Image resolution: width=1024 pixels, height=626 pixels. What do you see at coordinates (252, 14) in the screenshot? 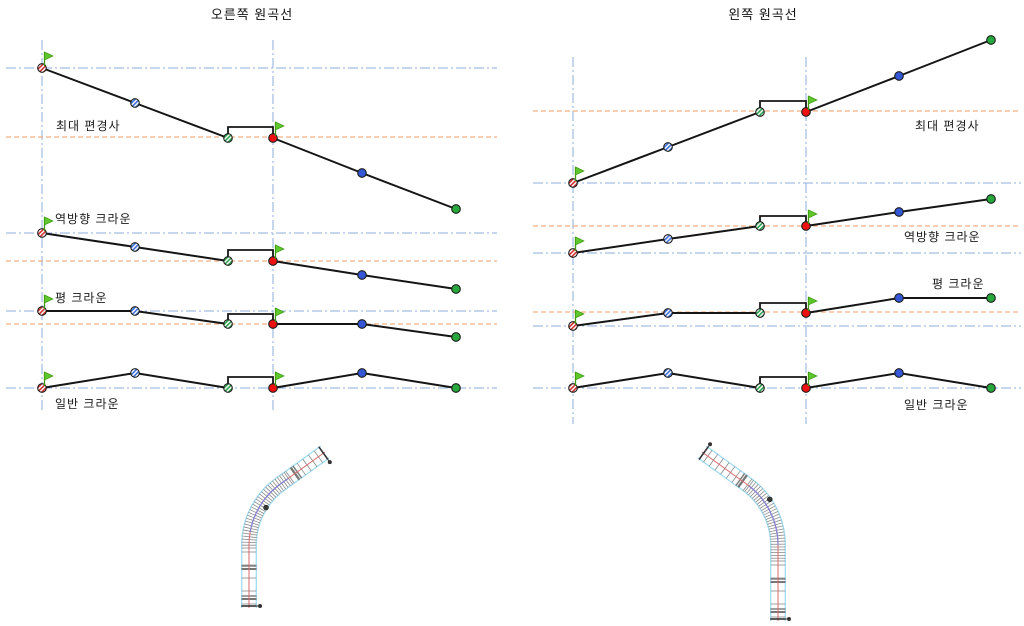
I see `left-column-title: 오른쪽 원곡선` at bounding box center [252, 14].